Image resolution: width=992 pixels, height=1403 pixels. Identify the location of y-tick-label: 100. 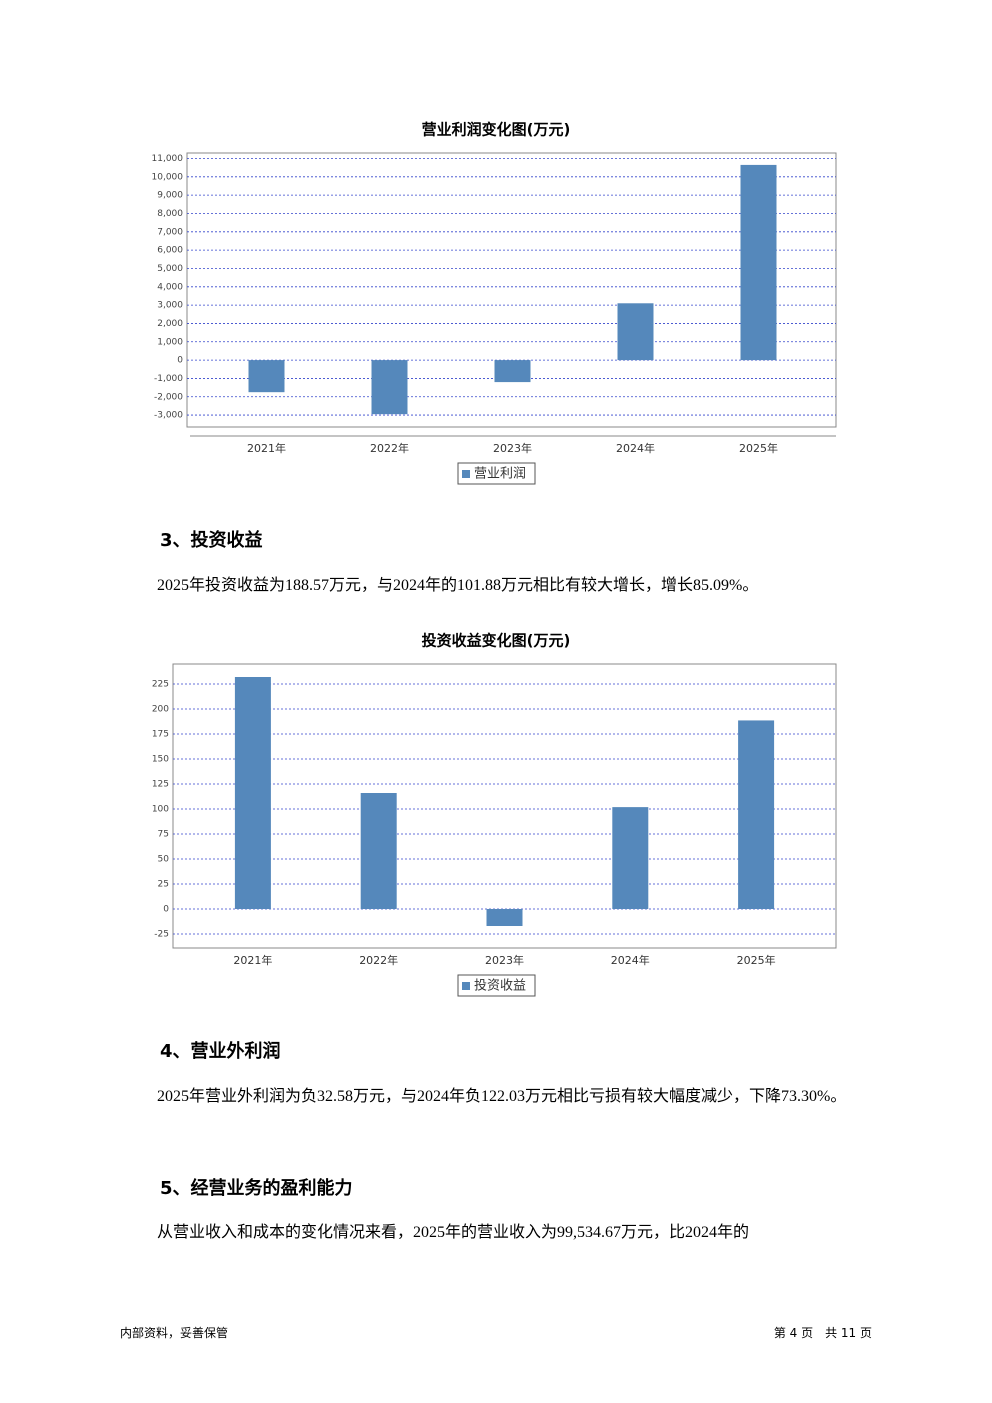
(160, 810).